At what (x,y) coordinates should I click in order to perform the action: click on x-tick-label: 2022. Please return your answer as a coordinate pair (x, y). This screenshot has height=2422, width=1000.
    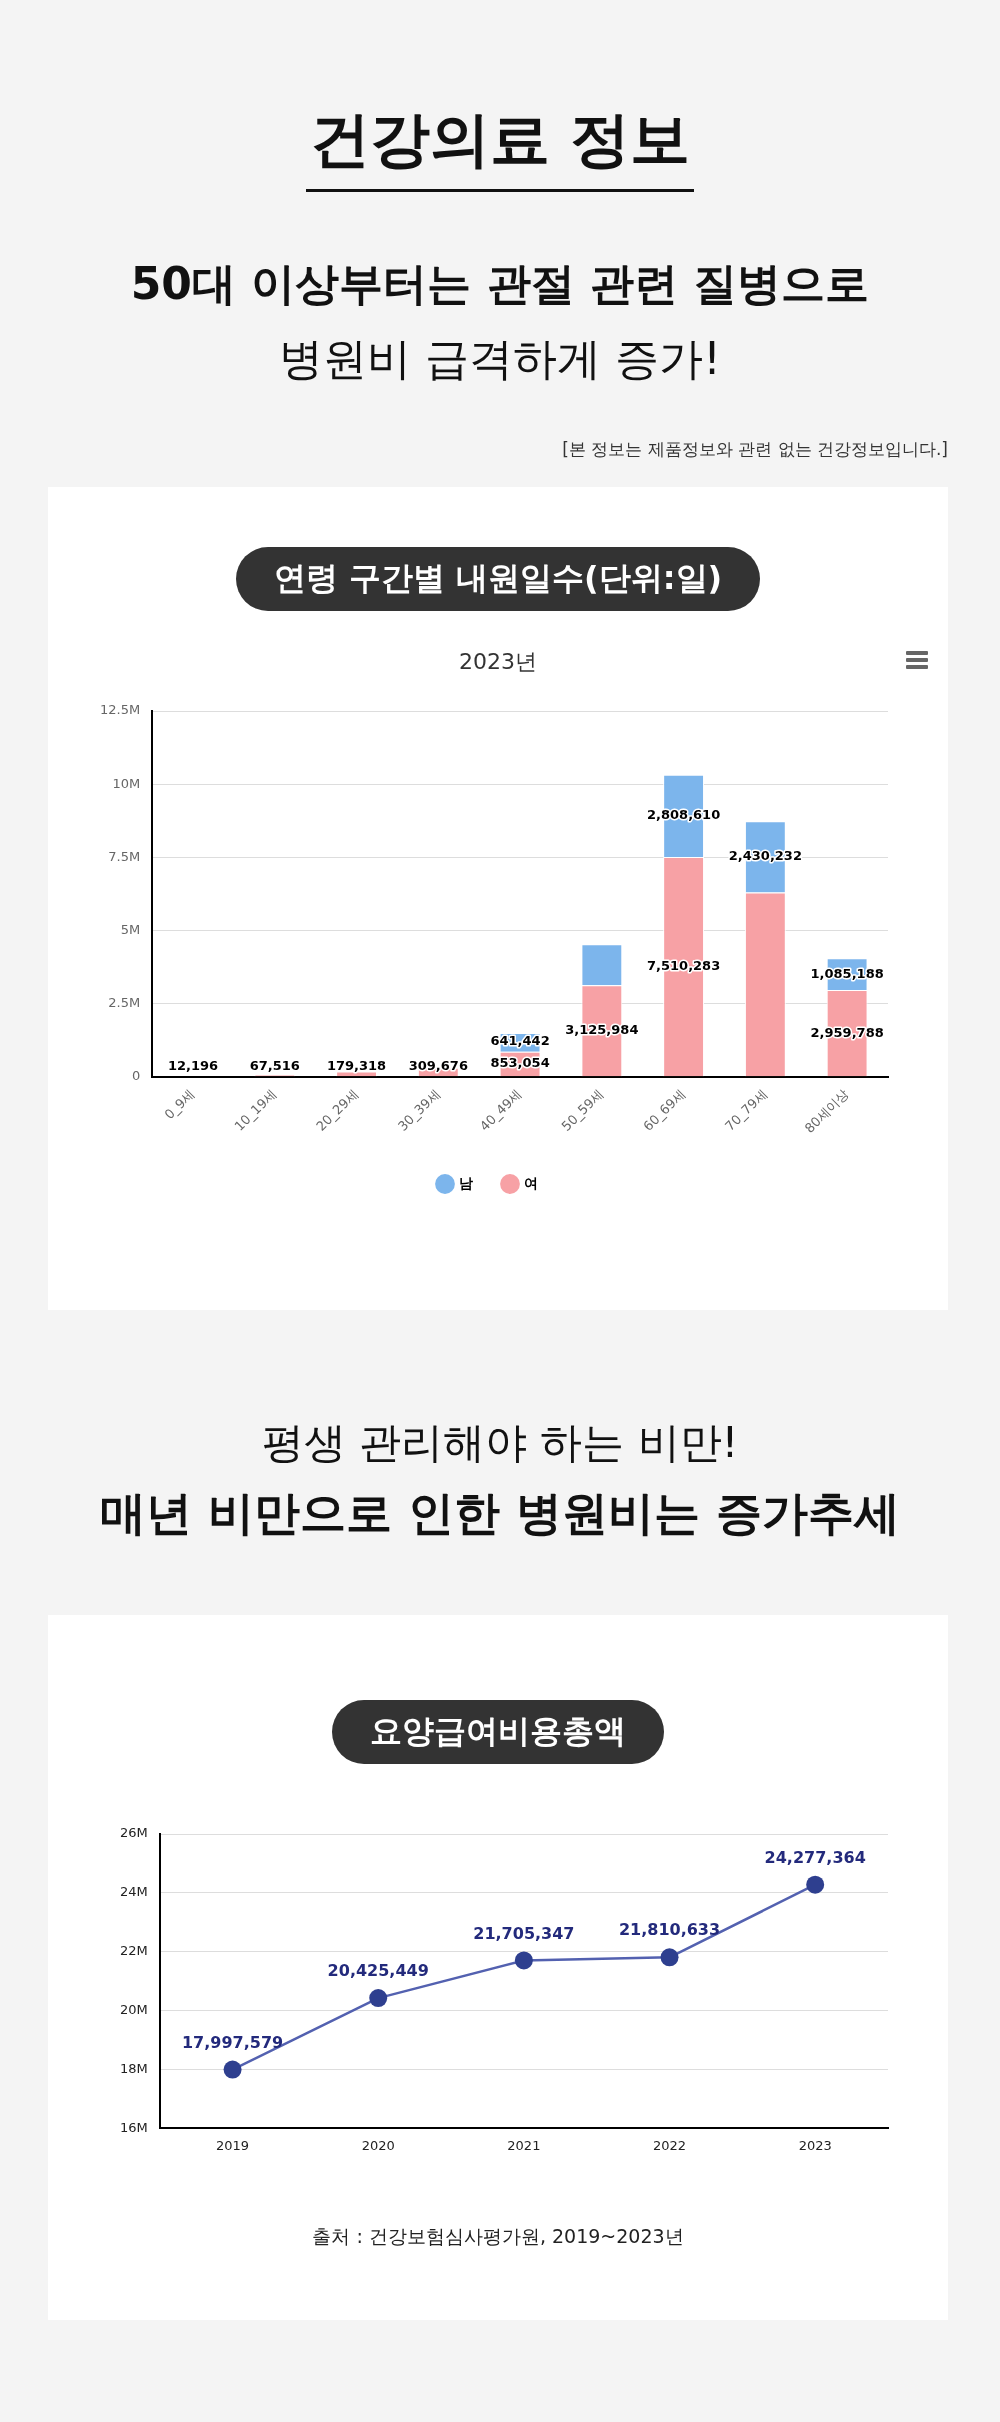
    Looking at the image, I should click on (669, 2145).